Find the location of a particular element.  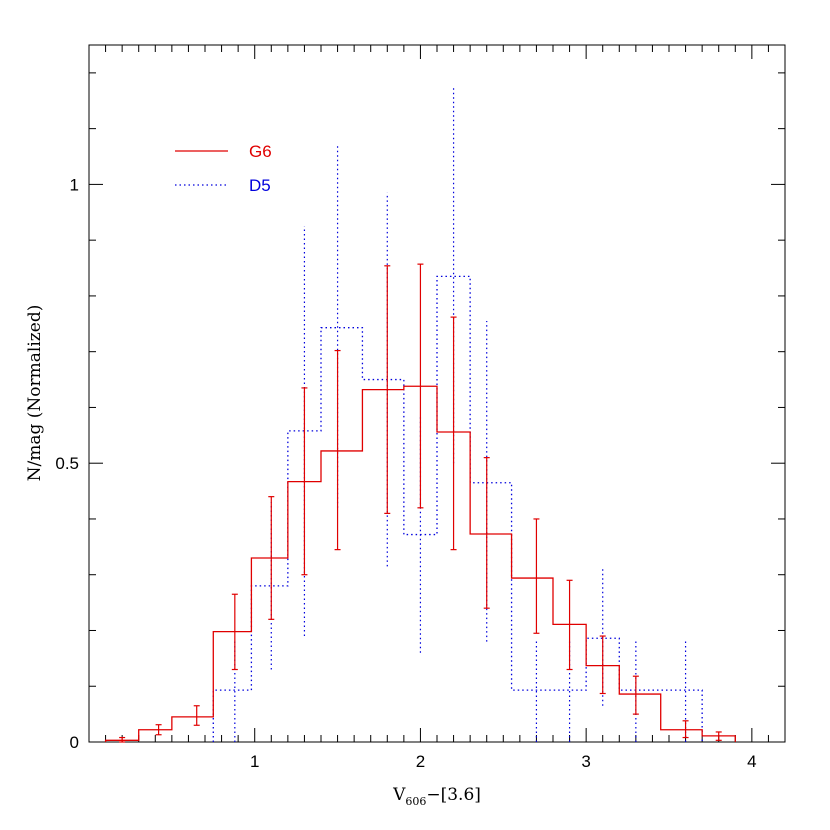

x-tick-label: 3 is located at coordinates (585, 761).